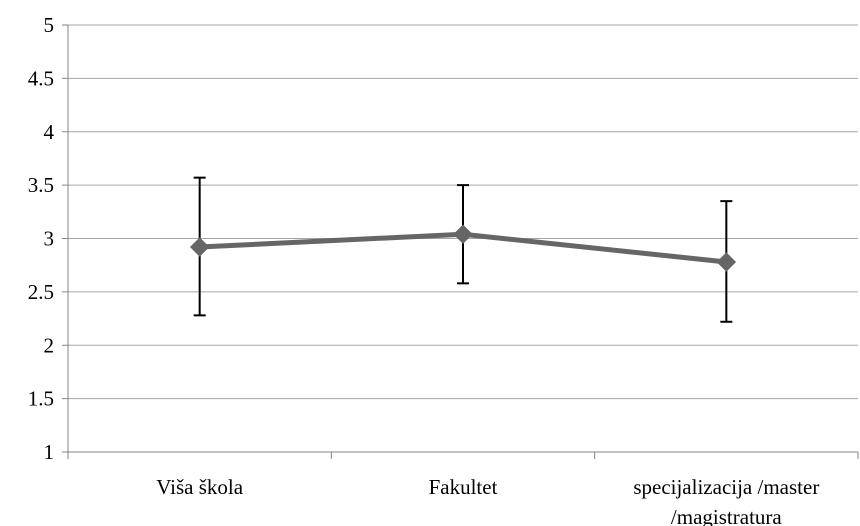 This screenshot has width=860, height=526. I want to click on x-category-label: specijalizacija /master/magistratura, so click(726, 500).